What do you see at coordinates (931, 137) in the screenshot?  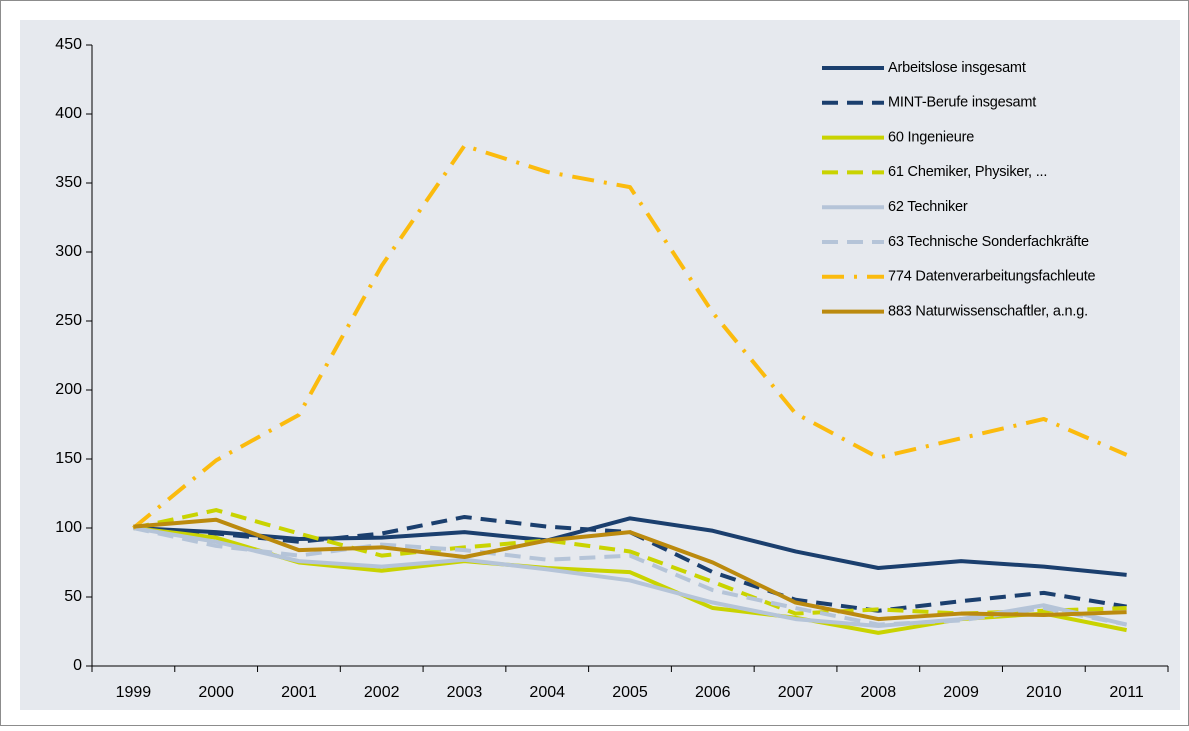 I see `legend-label: 60 Ingenieure` at bounding box center [931, 137].